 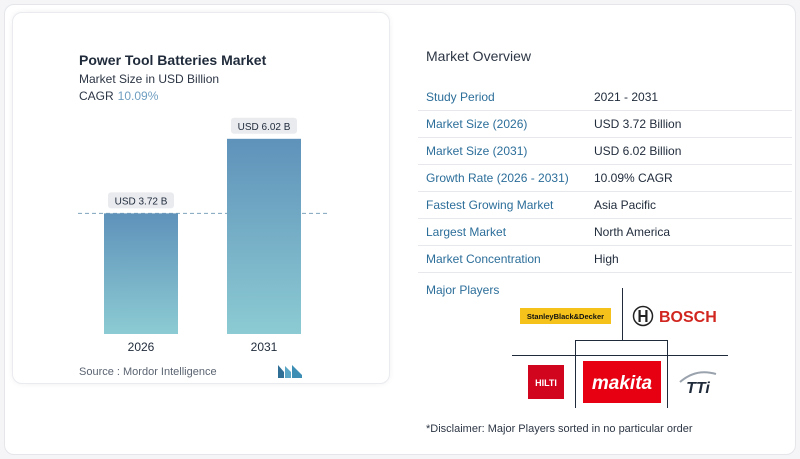 I want to click on overview-row: Fastest Growing Market Asia Pacific, so click(x=605, y=205).